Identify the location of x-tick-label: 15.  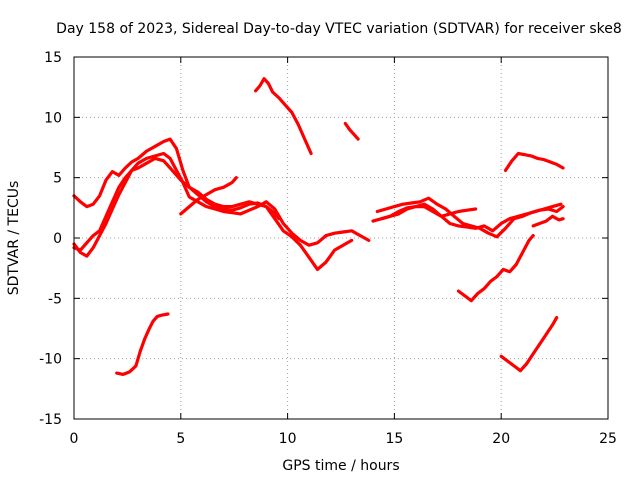
(394, 439).